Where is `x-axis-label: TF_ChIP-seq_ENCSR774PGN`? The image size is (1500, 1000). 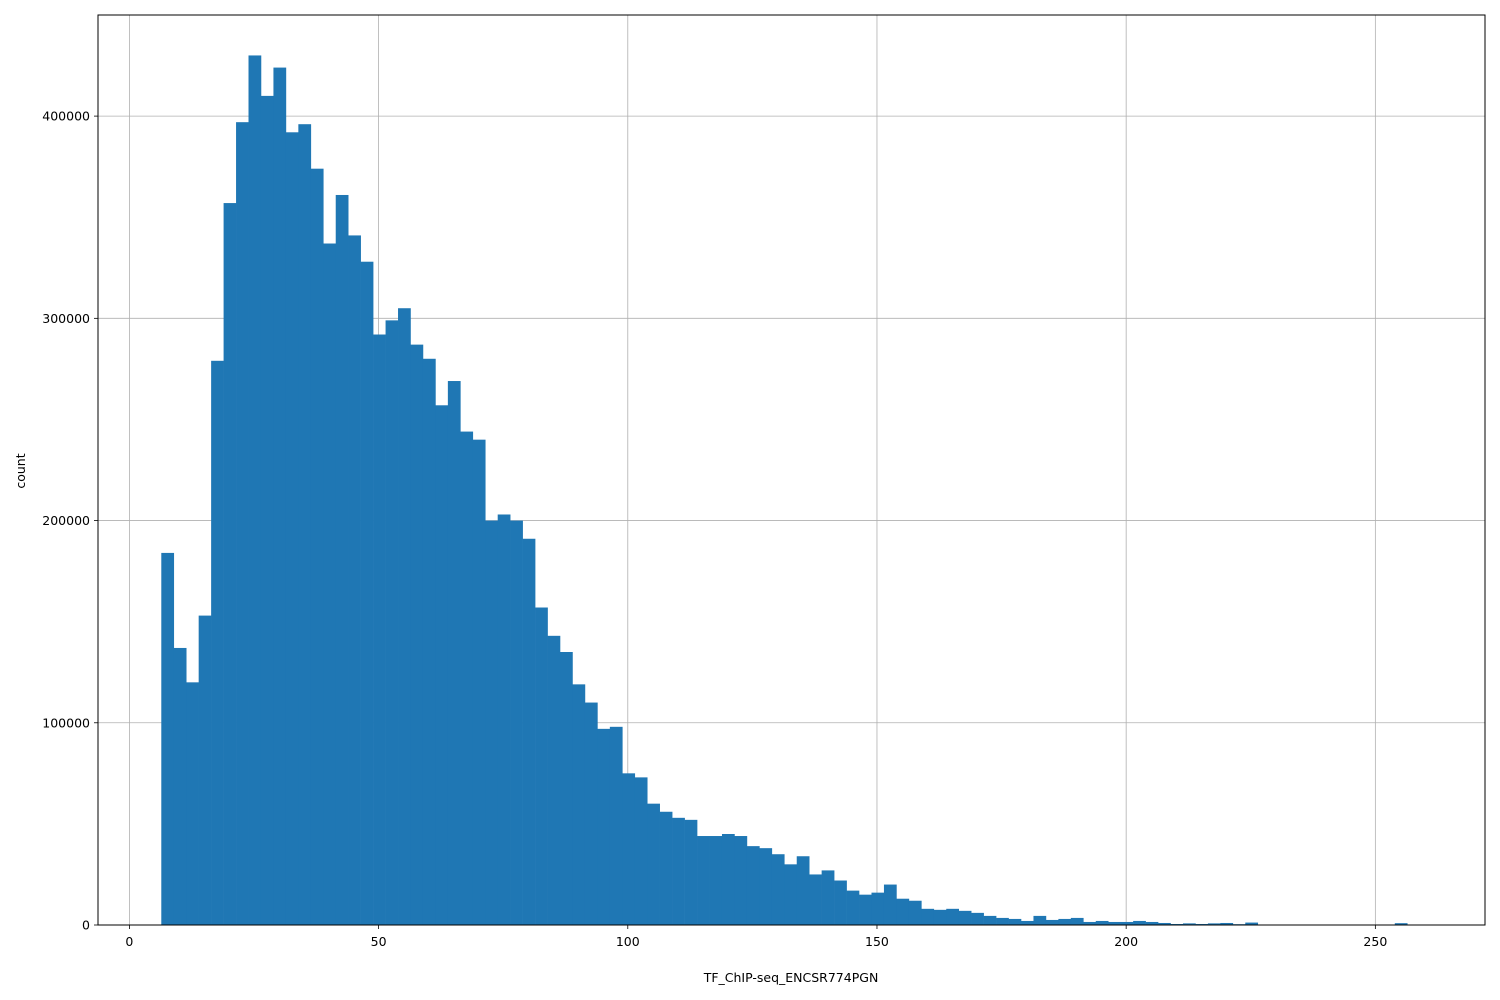
x-axis-label: TF_ChIP-seq_ENCSR774PGN is located at coordinates (791, 977).